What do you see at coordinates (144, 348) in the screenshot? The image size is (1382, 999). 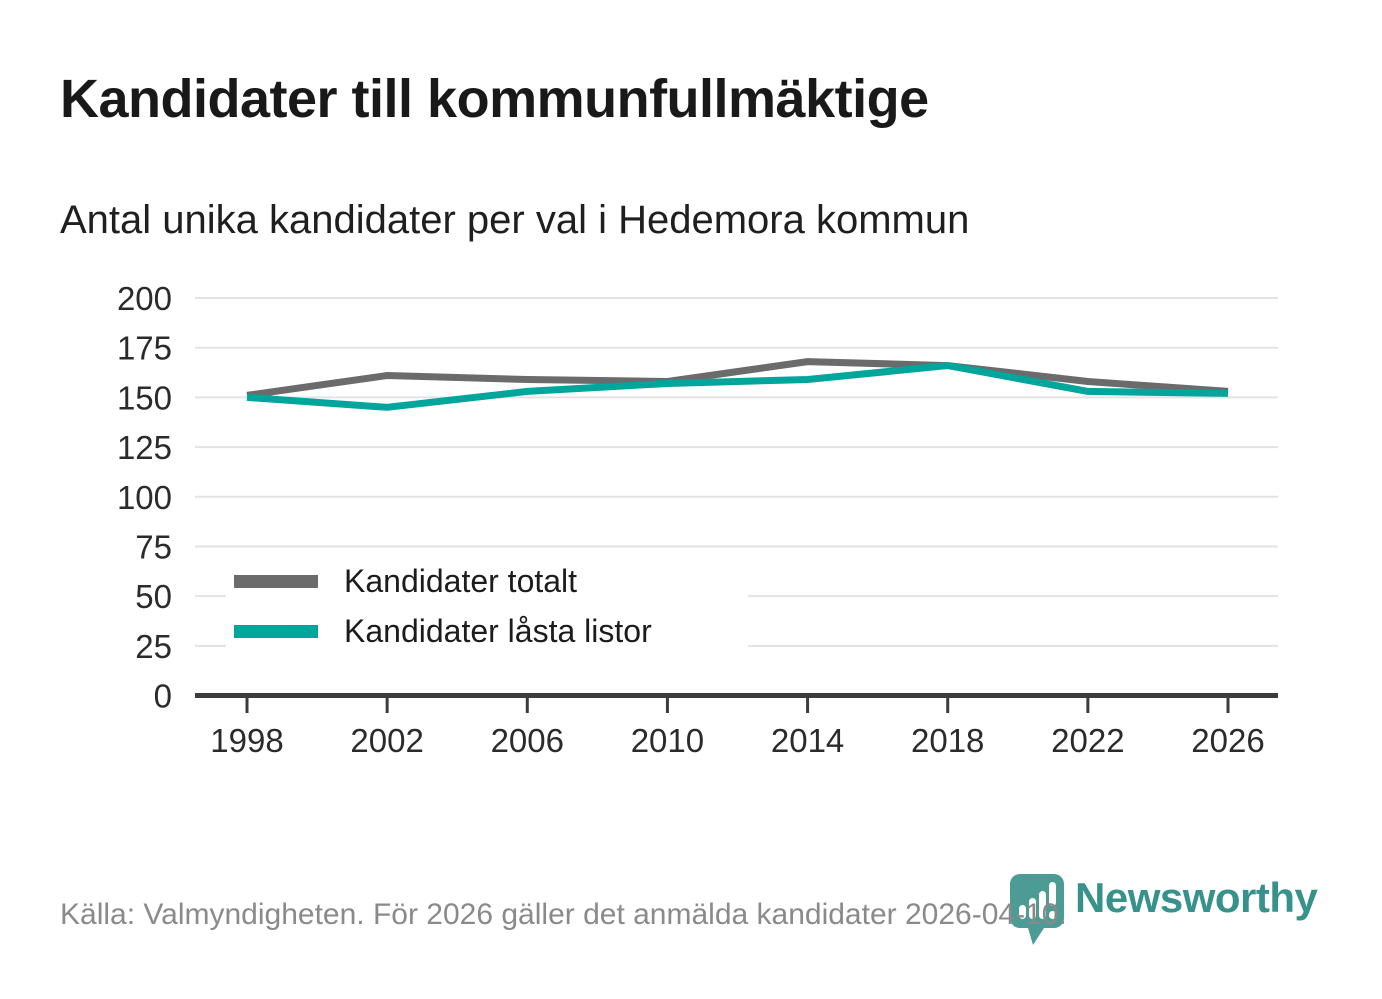 I see `y-tick-label-175: 175` at bounding box center [144, 348].